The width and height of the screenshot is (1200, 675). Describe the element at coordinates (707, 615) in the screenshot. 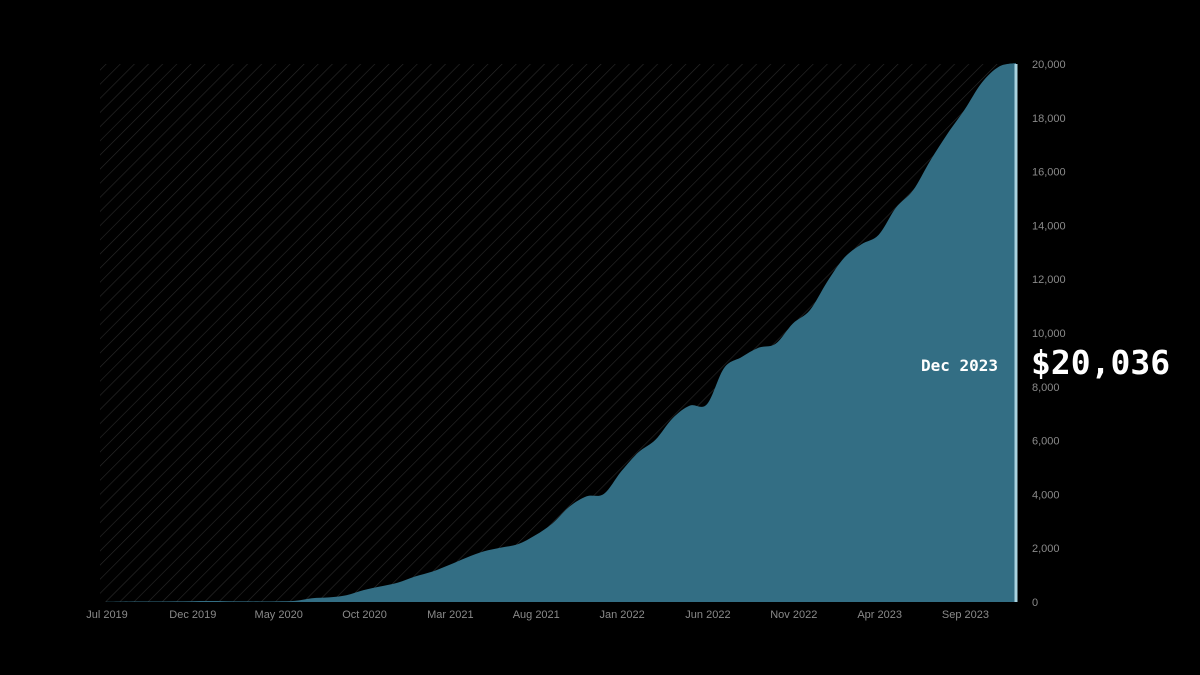

I see `x-tick-label: Jun 2022` at that location.